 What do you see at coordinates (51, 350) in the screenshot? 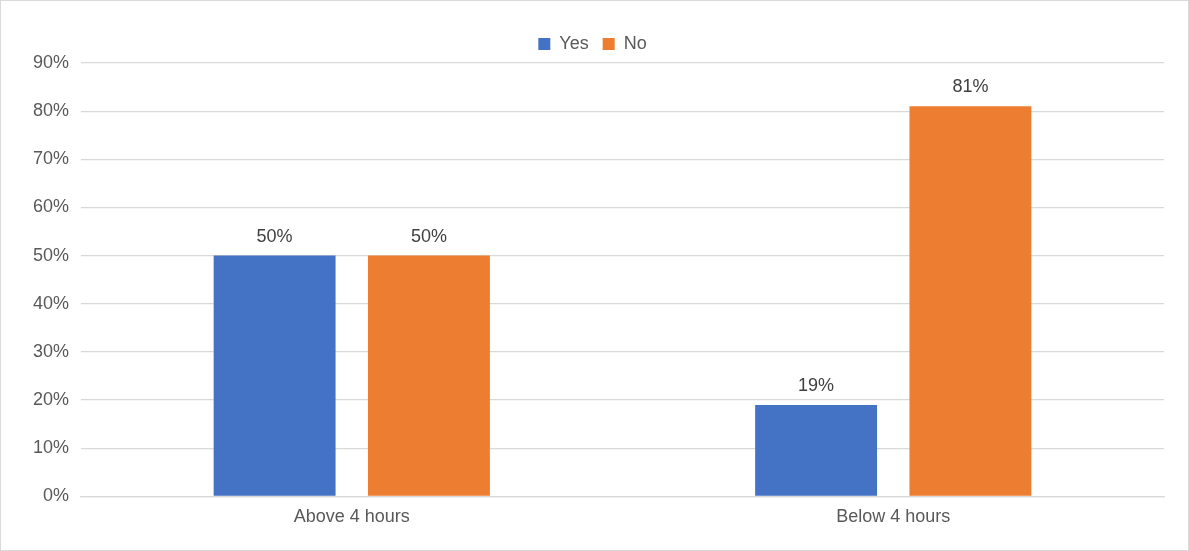
I see `y-tick-label: 30%` at bounding box center [51, 350].